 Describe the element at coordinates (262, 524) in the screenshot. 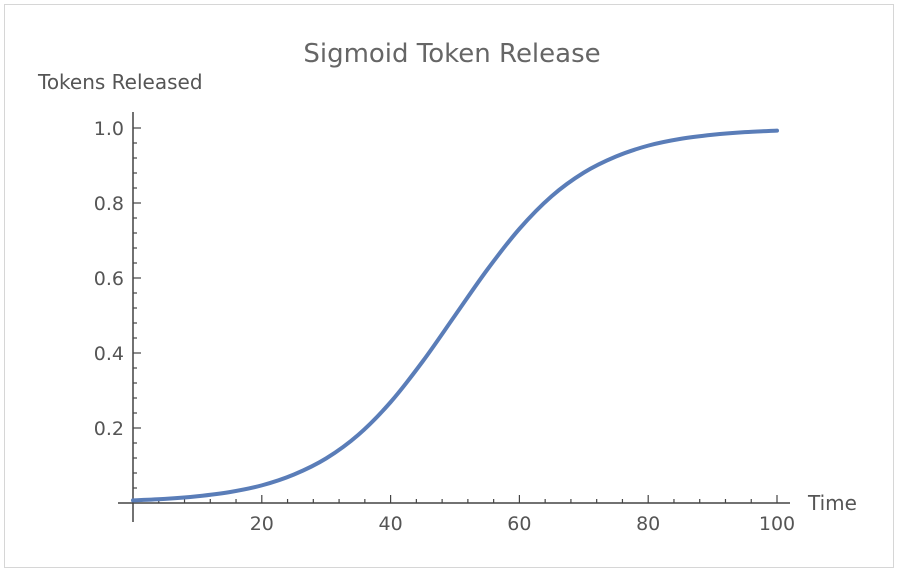

I see `x-tick-label: 20` at that location.